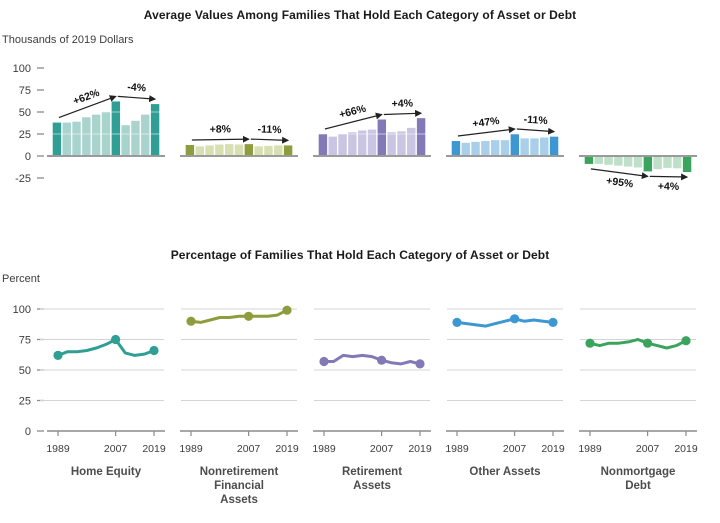  Describe the element at coordinates (106, 119) in the screenshot. I see `bar-chart-home-equity: +62% -4%` at that location.